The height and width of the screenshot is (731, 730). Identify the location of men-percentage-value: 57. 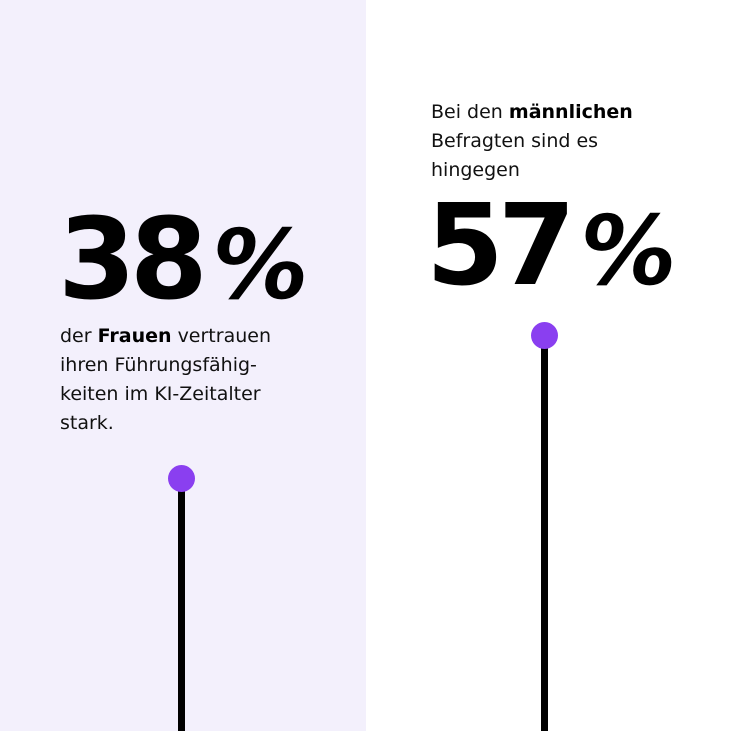
(501, 246).